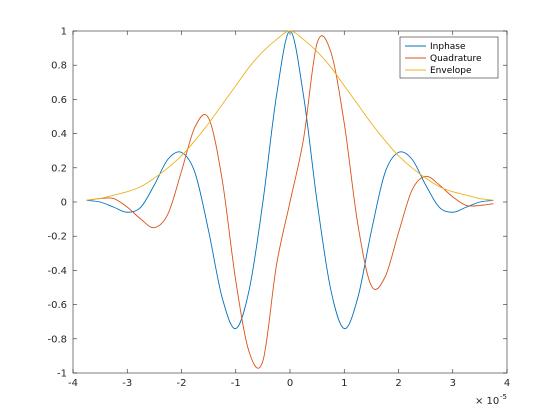 The image size is (560, 420). I want to click on y-tick-label: -0.6, so click(57, 305).